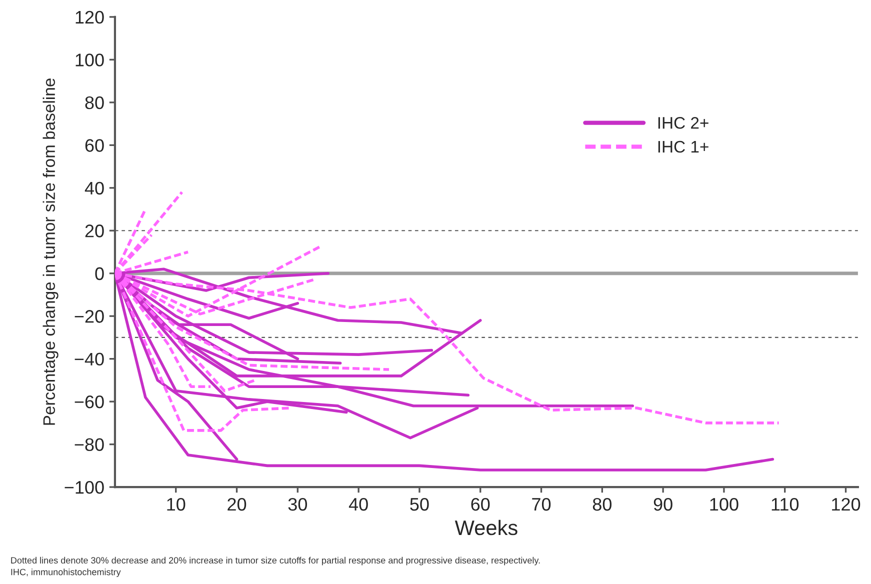 The image size is (871, 584). Describe the element at coordinates (90, 17) in the screenshot. I see `y-tick-label: 120` at that location.